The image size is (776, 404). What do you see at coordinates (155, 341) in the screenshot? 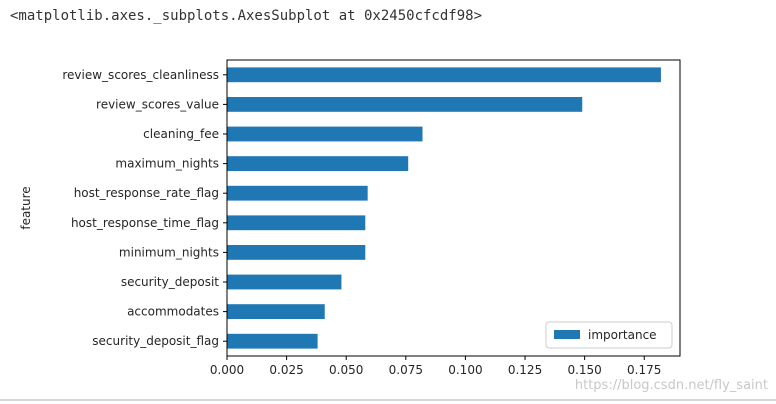
I see `y-tick-label: security_deposit_flag` at bounding box center [155, 341].